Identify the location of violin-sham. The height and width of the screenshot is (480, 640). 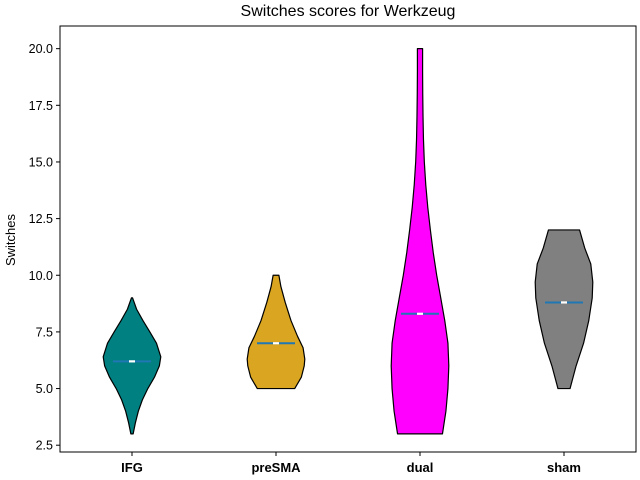
(564, 309).